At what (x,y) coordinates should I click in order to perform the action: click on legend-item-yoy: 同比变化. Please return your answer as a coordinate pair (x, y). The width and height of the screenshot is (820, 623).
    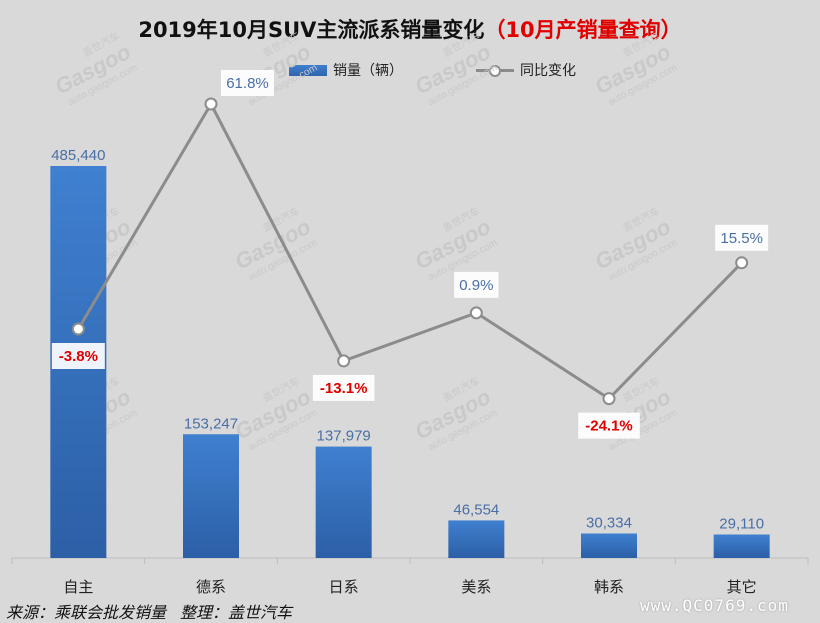
    Looking at the image, I should click on (526, 70).